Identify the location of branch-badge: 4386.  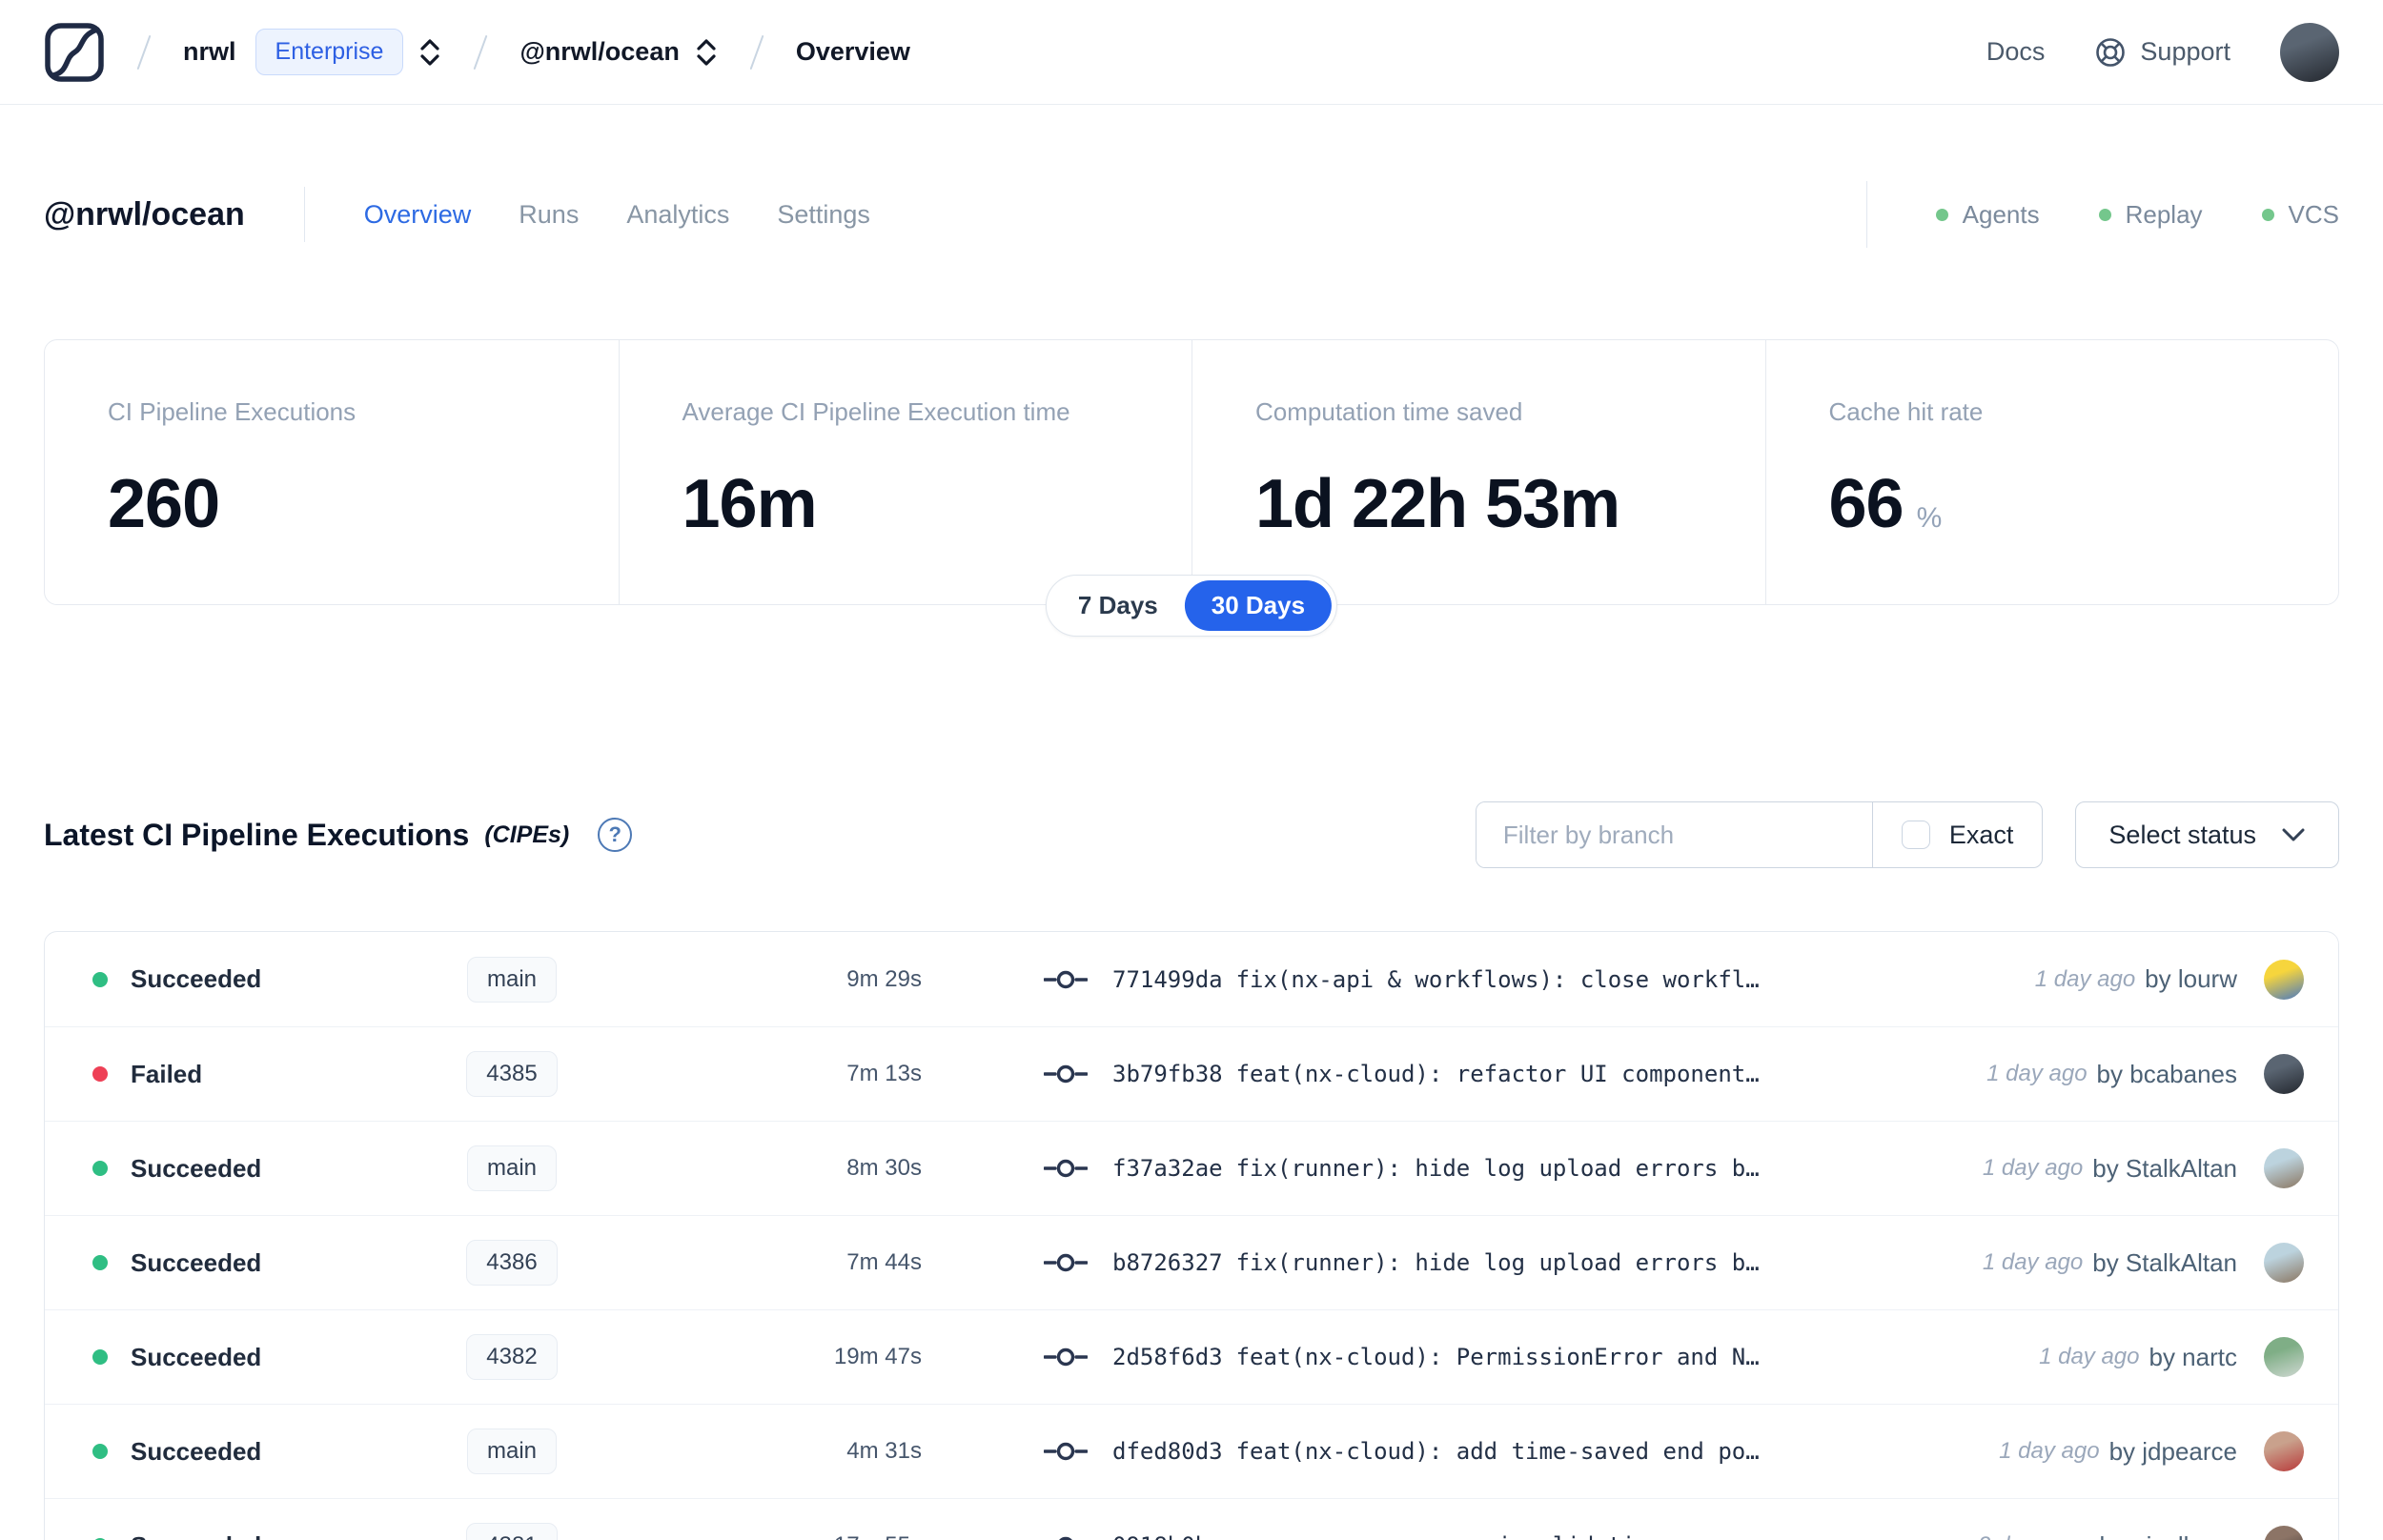
(512, 1263).